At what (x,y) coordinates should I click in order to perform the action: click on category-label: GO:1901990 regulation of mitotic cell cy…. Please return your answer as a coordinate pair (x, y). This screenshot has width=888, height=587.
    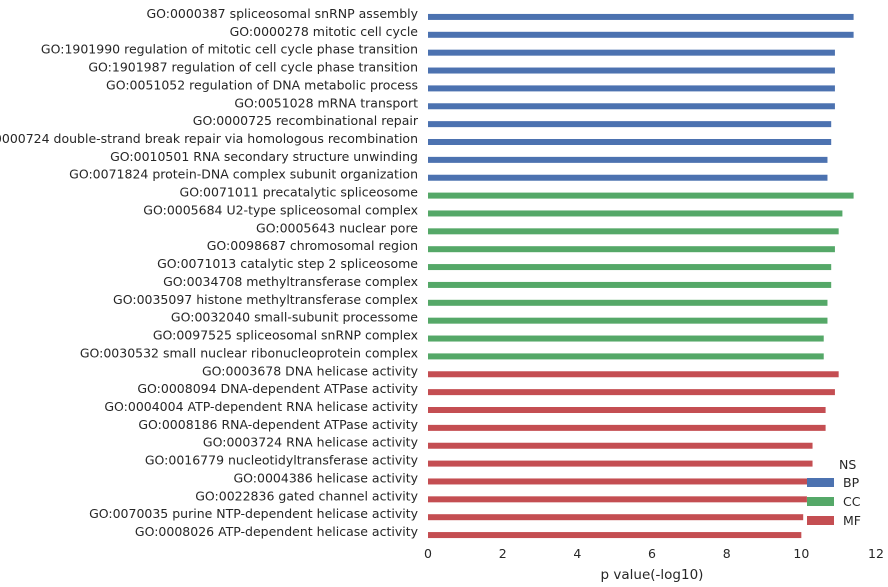
    Looking at the image, I should click on (229, 49).